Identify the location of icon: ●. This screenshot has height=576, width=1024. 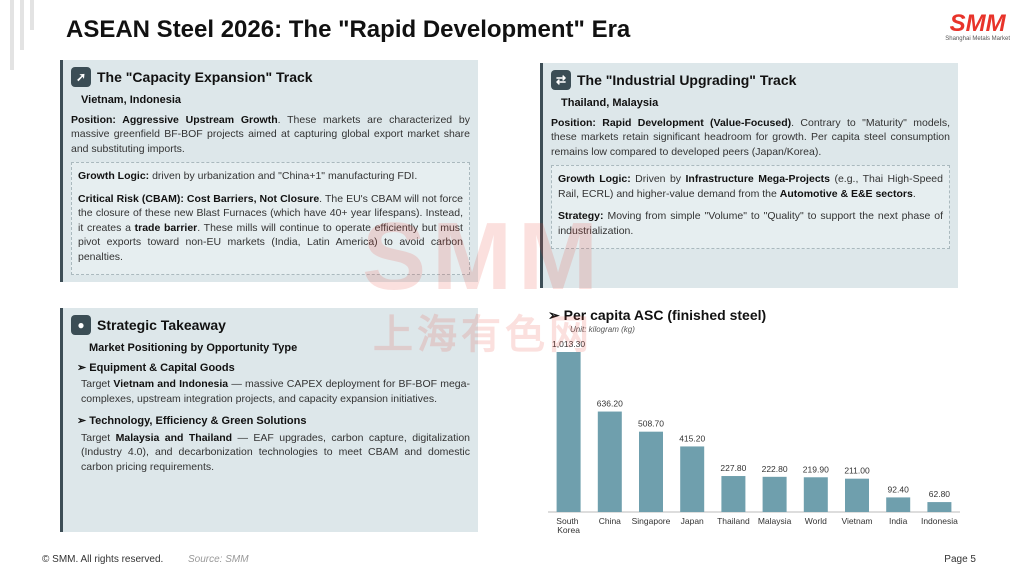
(81, 325).